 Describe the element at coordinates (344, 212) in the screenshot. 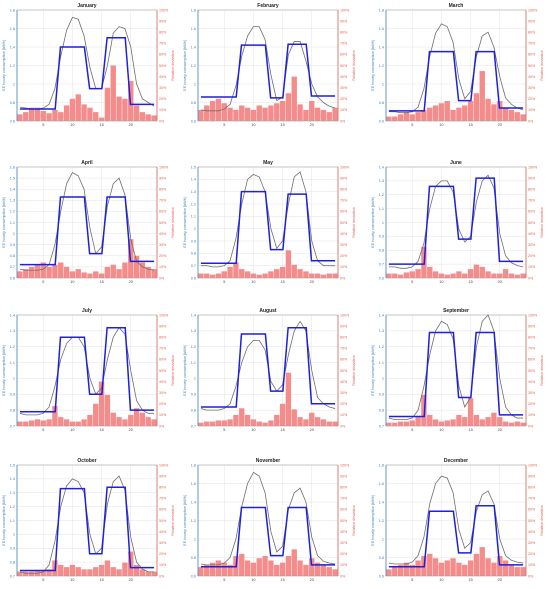

I see `y2-tick-label: 60%` at that location.